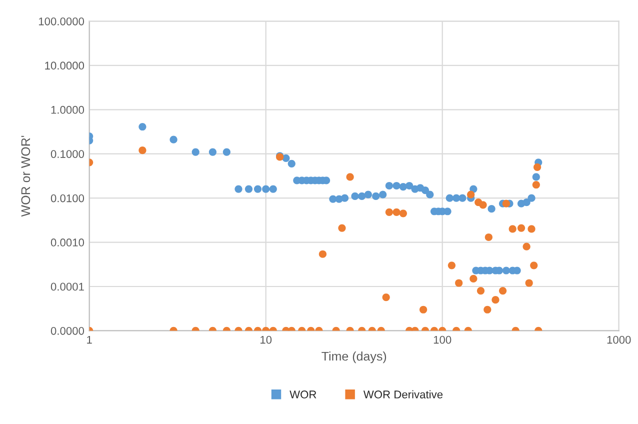 The height and width of the screenshot is (424, 638). I want to click on y-tick-label: 0.0100, so click(67, 198).